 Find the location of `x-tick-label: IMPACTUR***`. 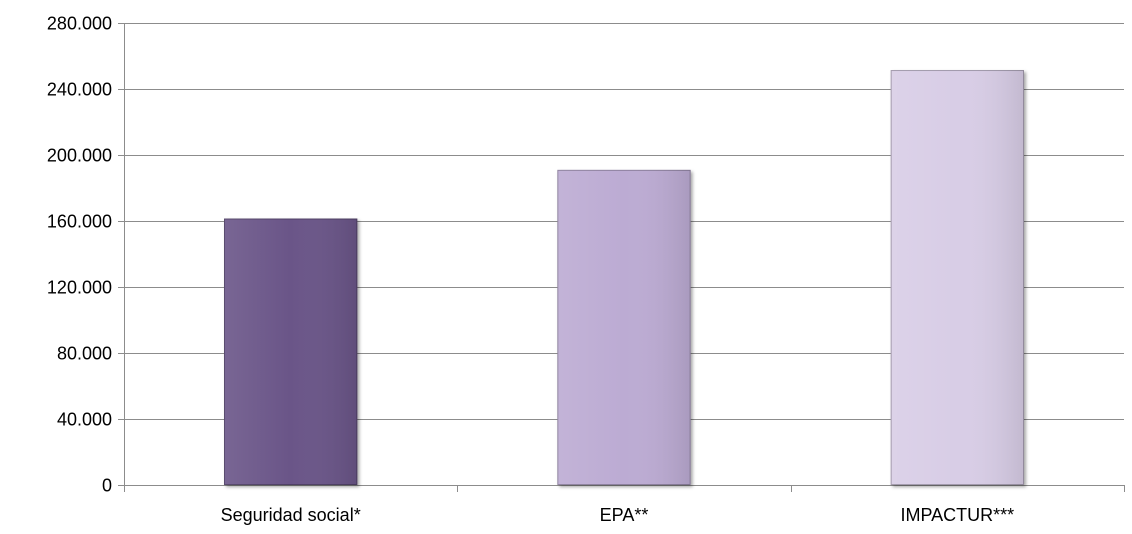

x-tick-label: IMPACTUR*** is located at coordinates (957, 515).